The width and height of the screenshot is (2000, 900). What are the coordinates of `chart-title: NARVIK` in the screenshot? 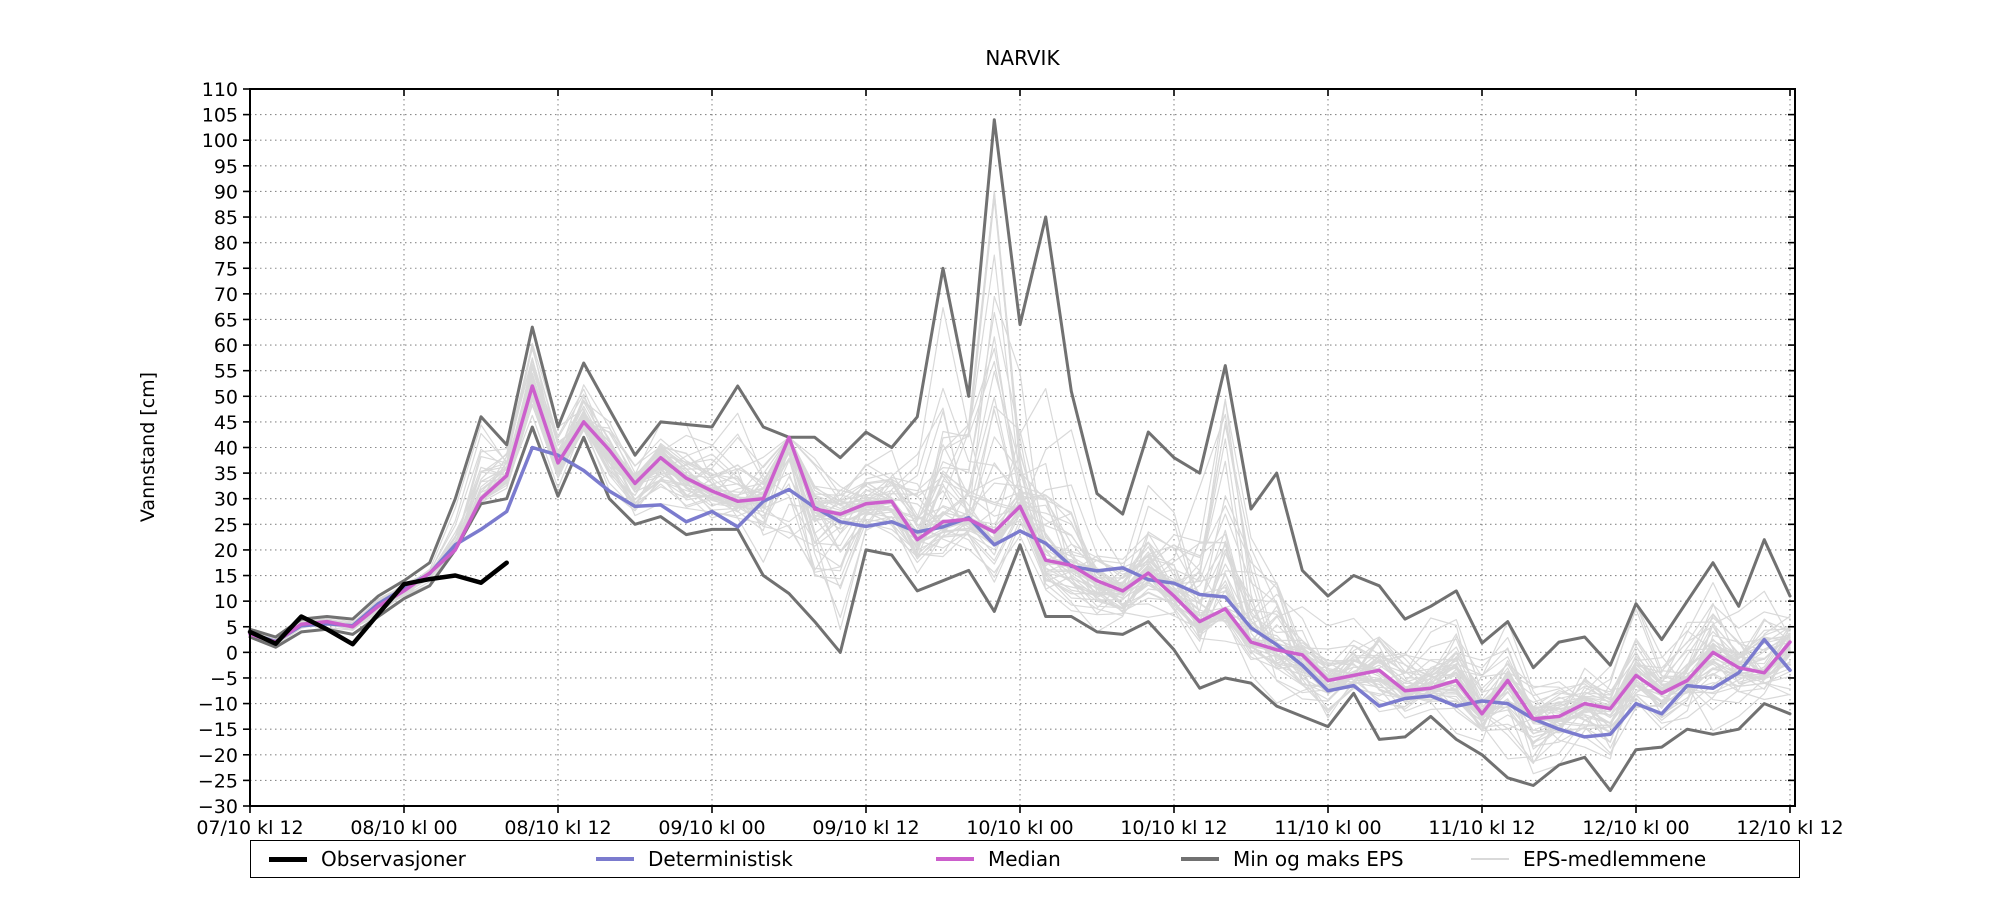 It's located at (1022, 58).